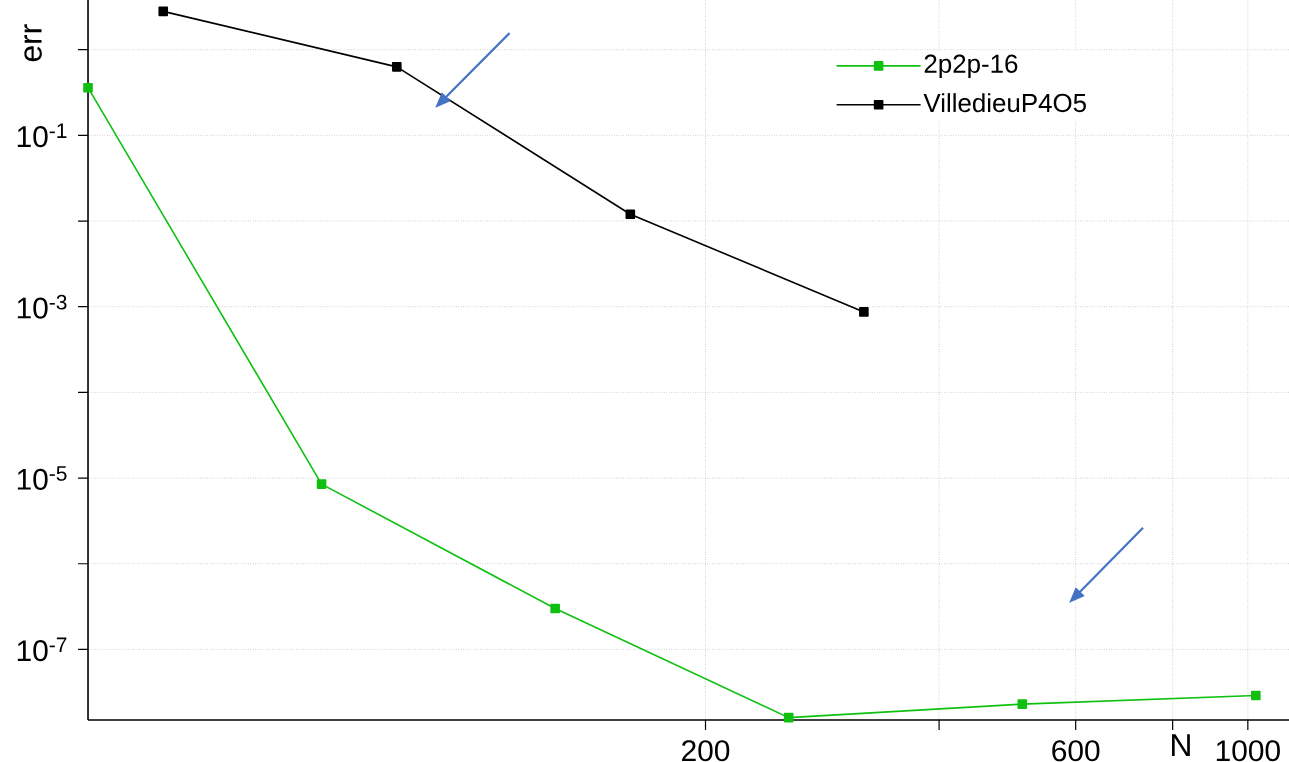 The width and height of the screenshot is (1289, 762). What do you see at coordinates (1181, 745) in the screenshot?
I see `x-axis-title: N` at bounding box center [1181, 745].